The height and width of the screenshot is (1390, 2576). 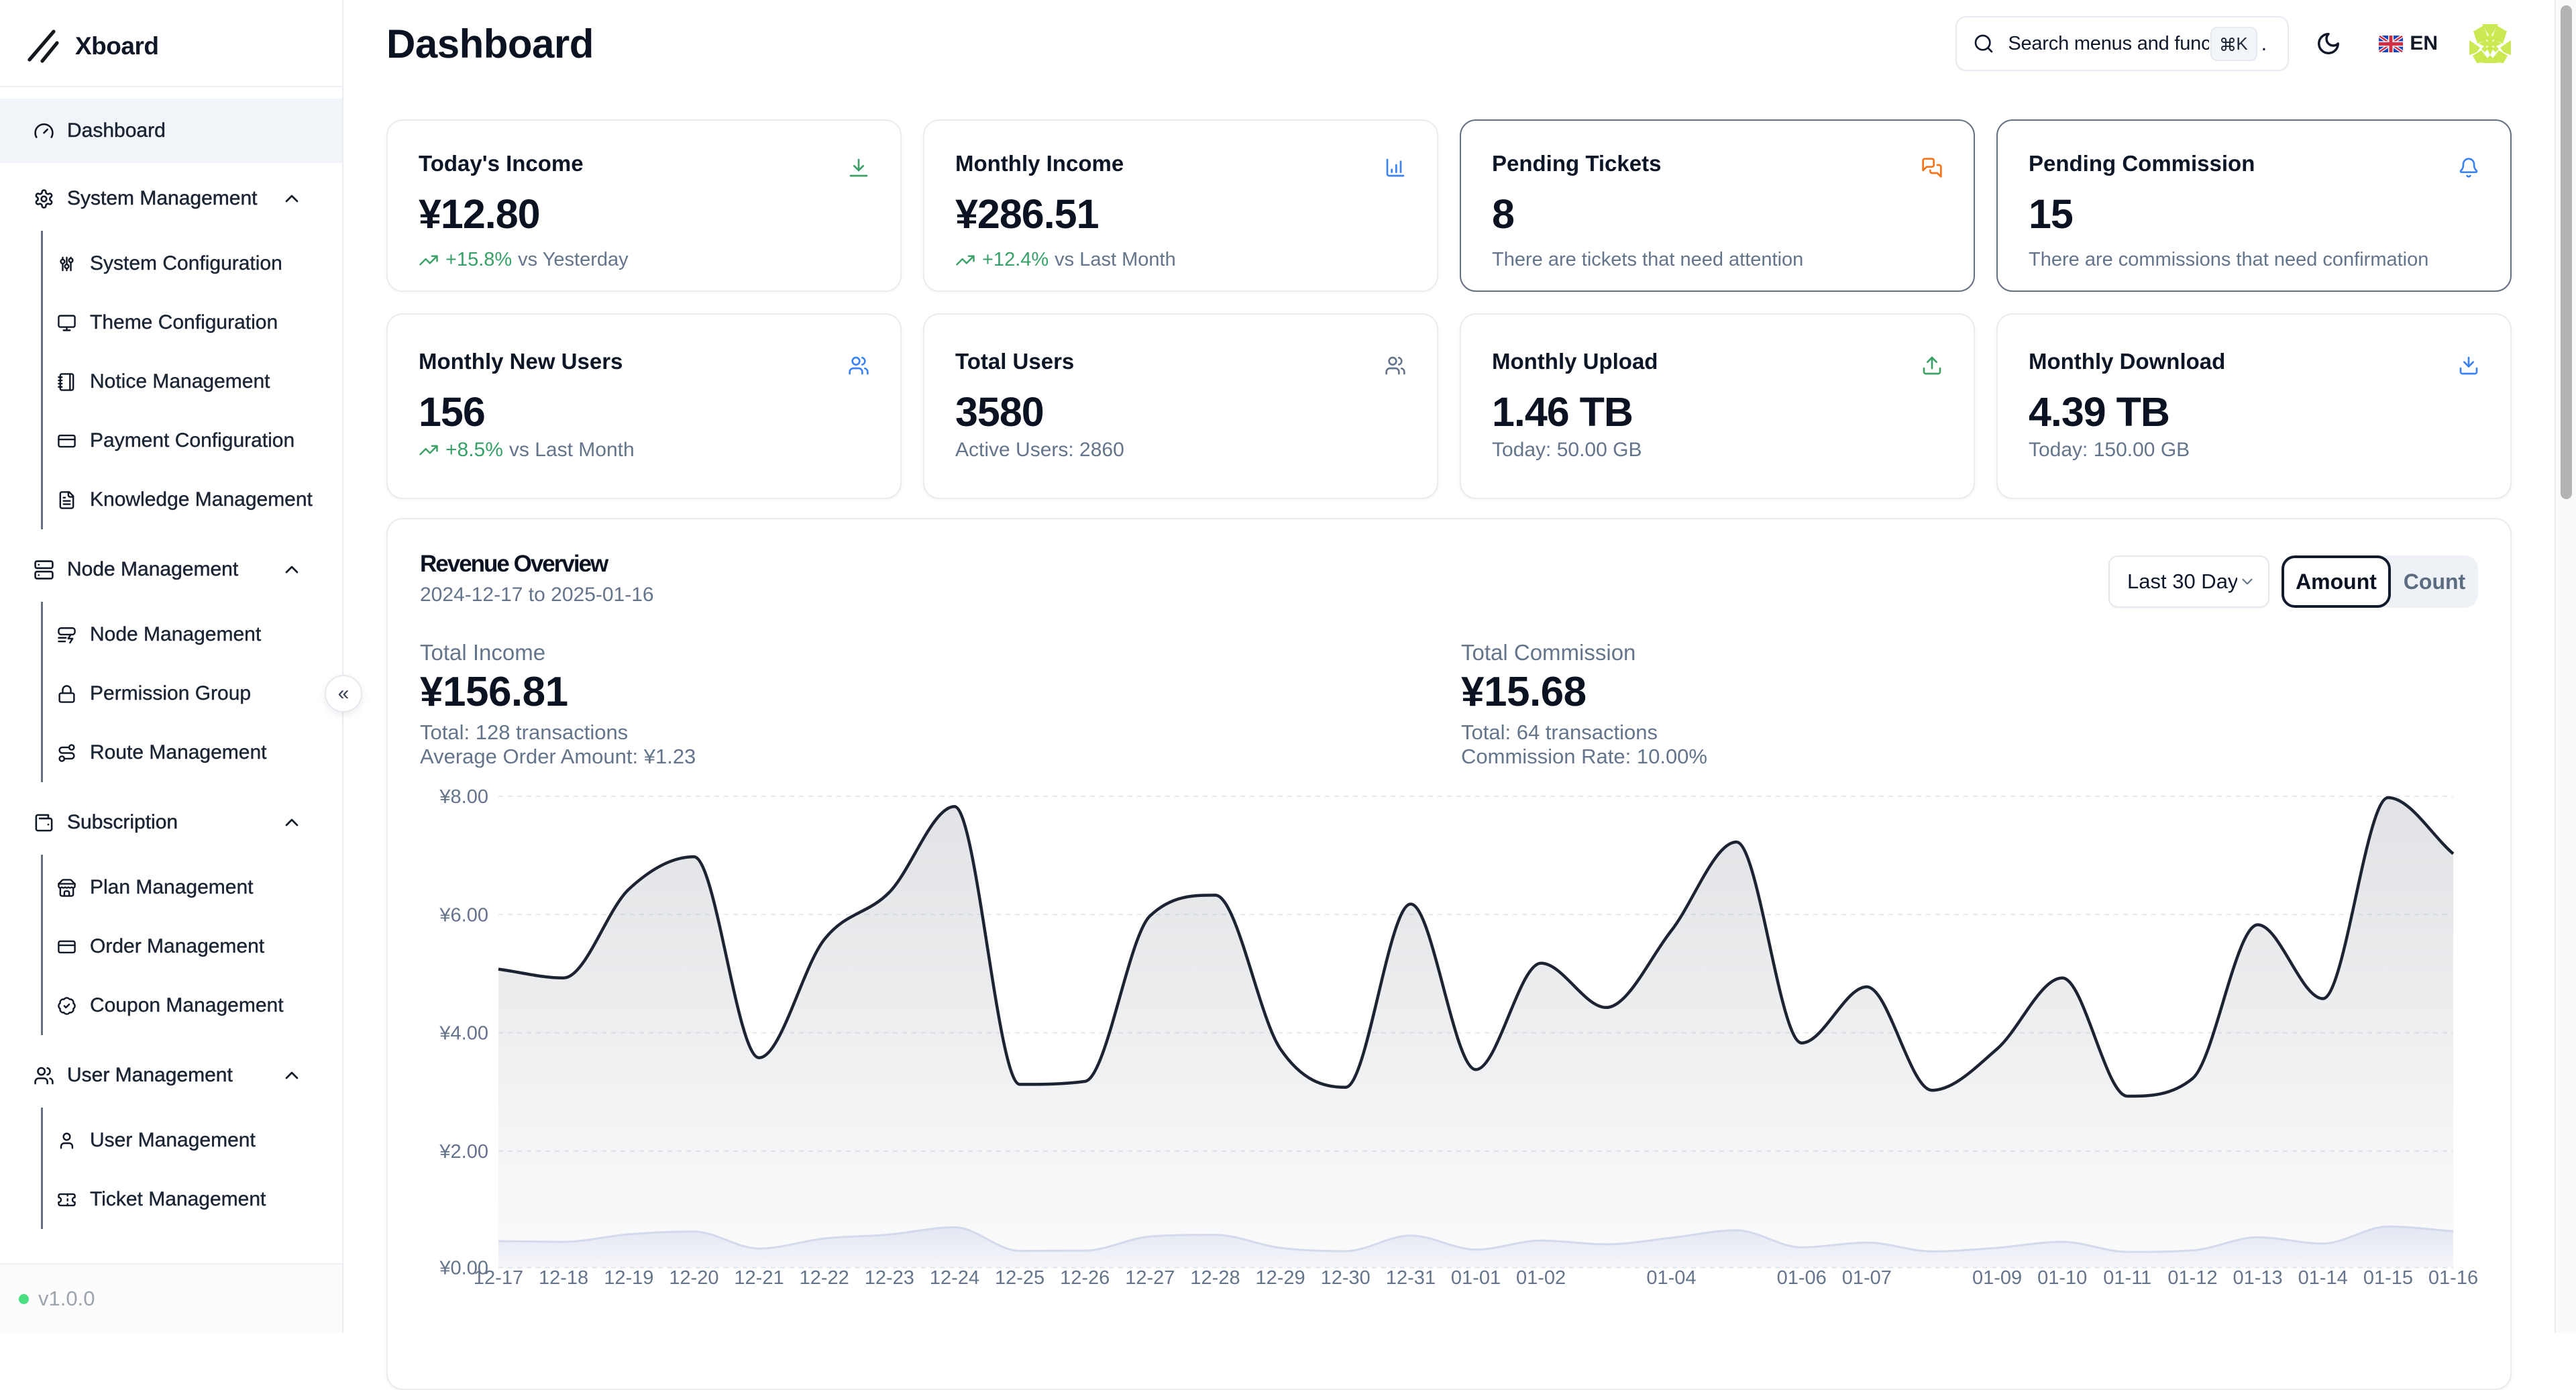 I want to click on svg-text: 12-30, so click(x=1346, y=1278).